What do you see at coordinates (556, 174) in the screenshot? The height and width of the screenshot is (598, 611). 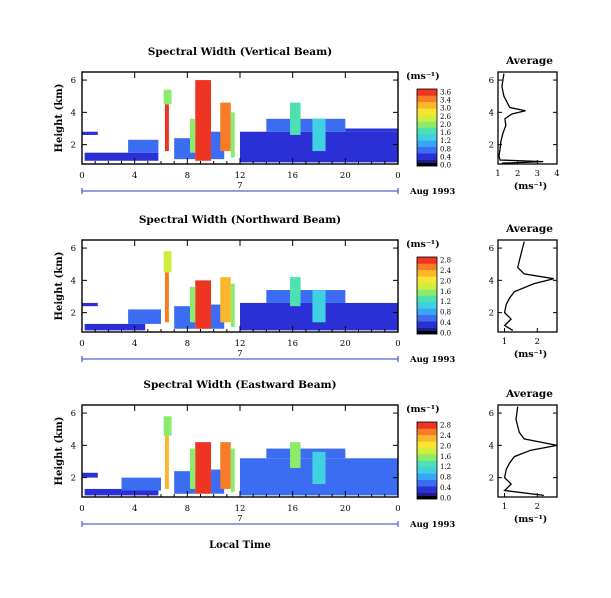 I see `profile-x-tick-label: 4` at bounding box center [556, 174].